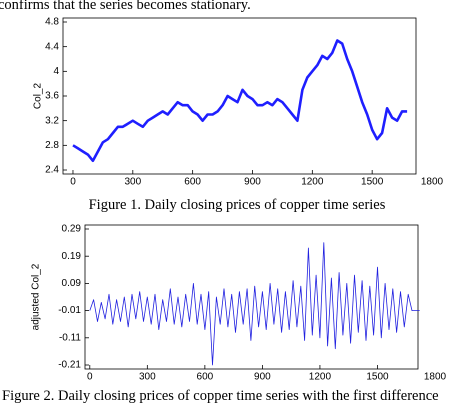  I want to click on y-tick-label: -0.01, so click(69, 310).